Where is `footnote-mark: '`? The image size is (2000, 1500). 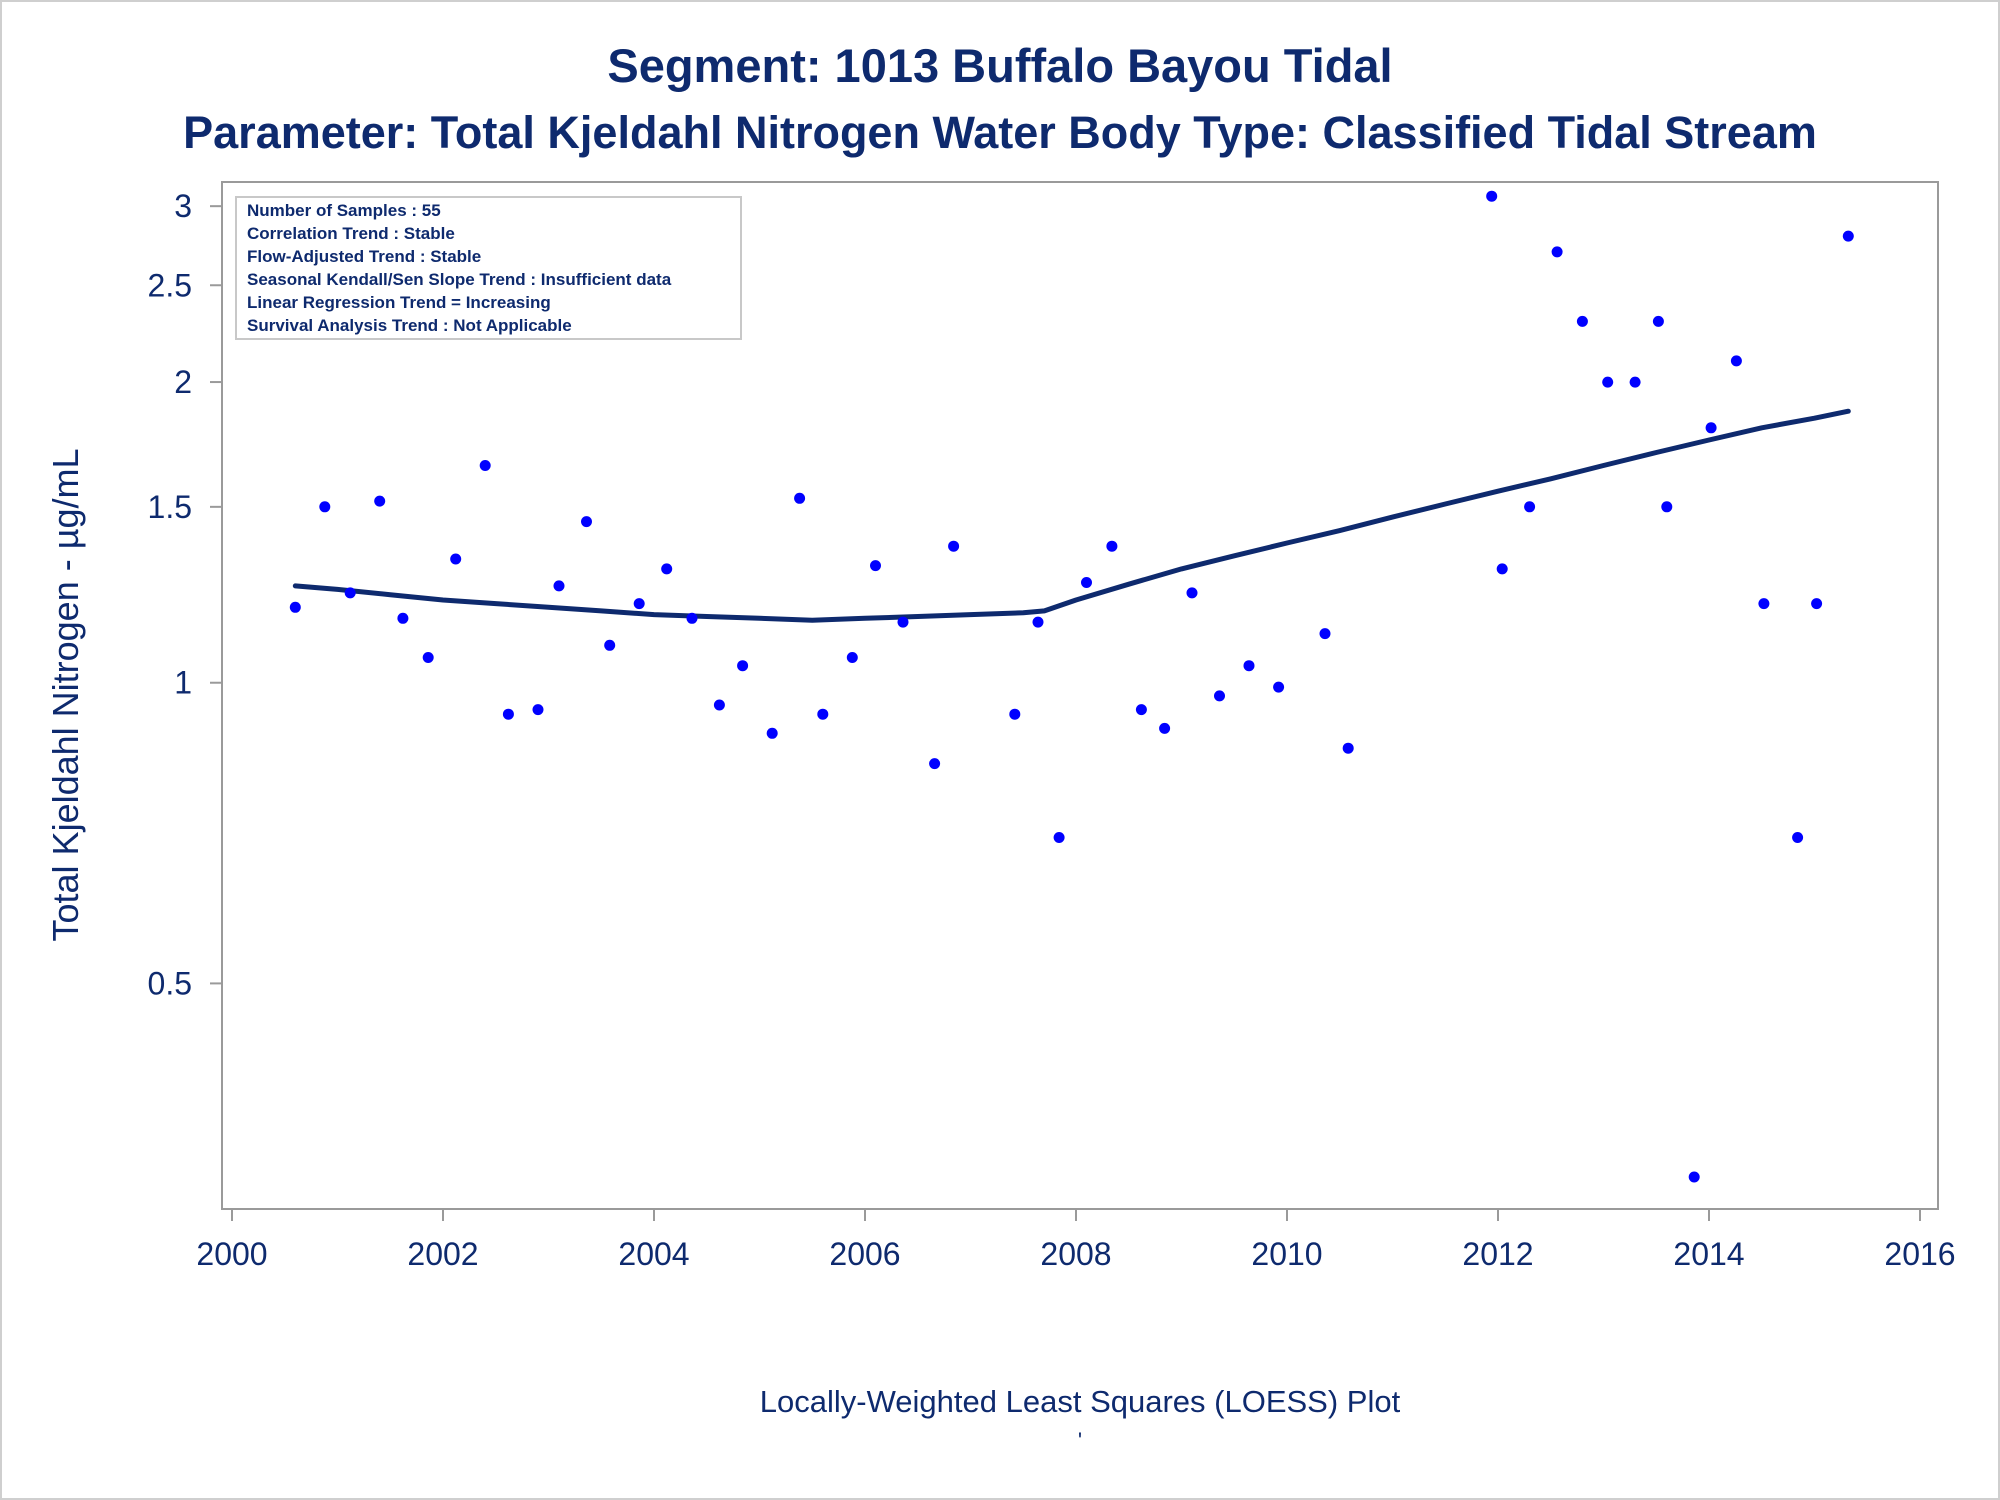 footnote-mark: ' is located at coordinates (1080, 1440).